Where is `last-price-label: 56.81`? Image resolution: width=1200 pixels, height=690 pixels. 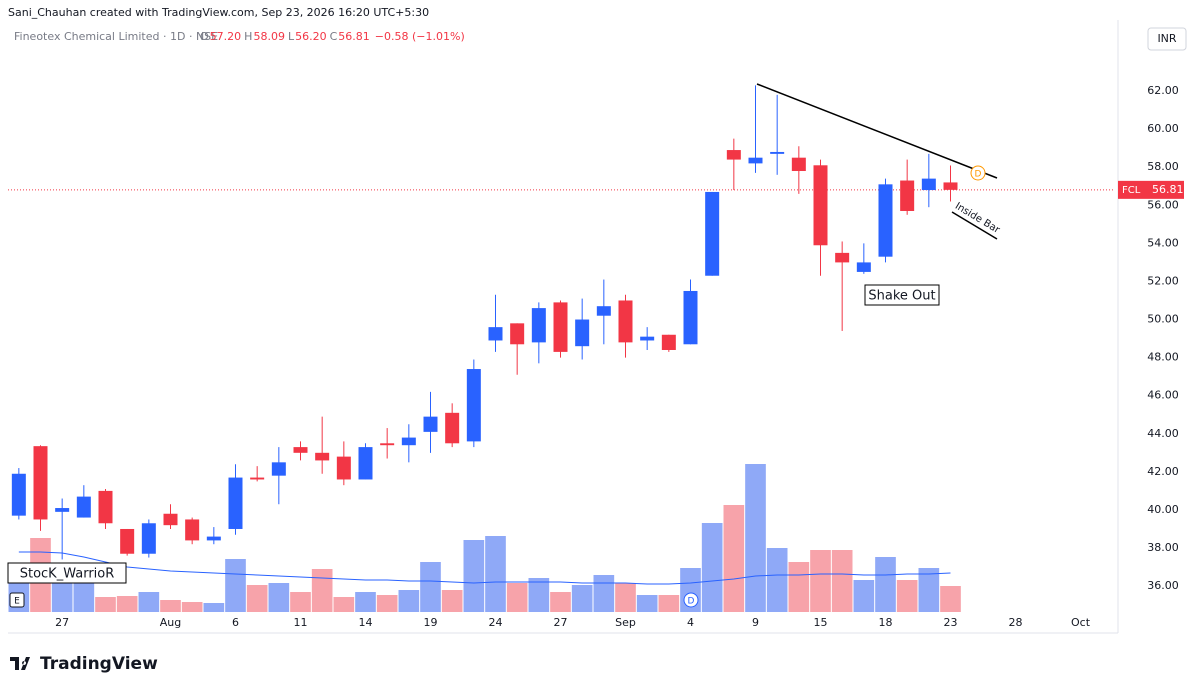 last-price-label: 56.81 is located at coordinates (1168, 189).